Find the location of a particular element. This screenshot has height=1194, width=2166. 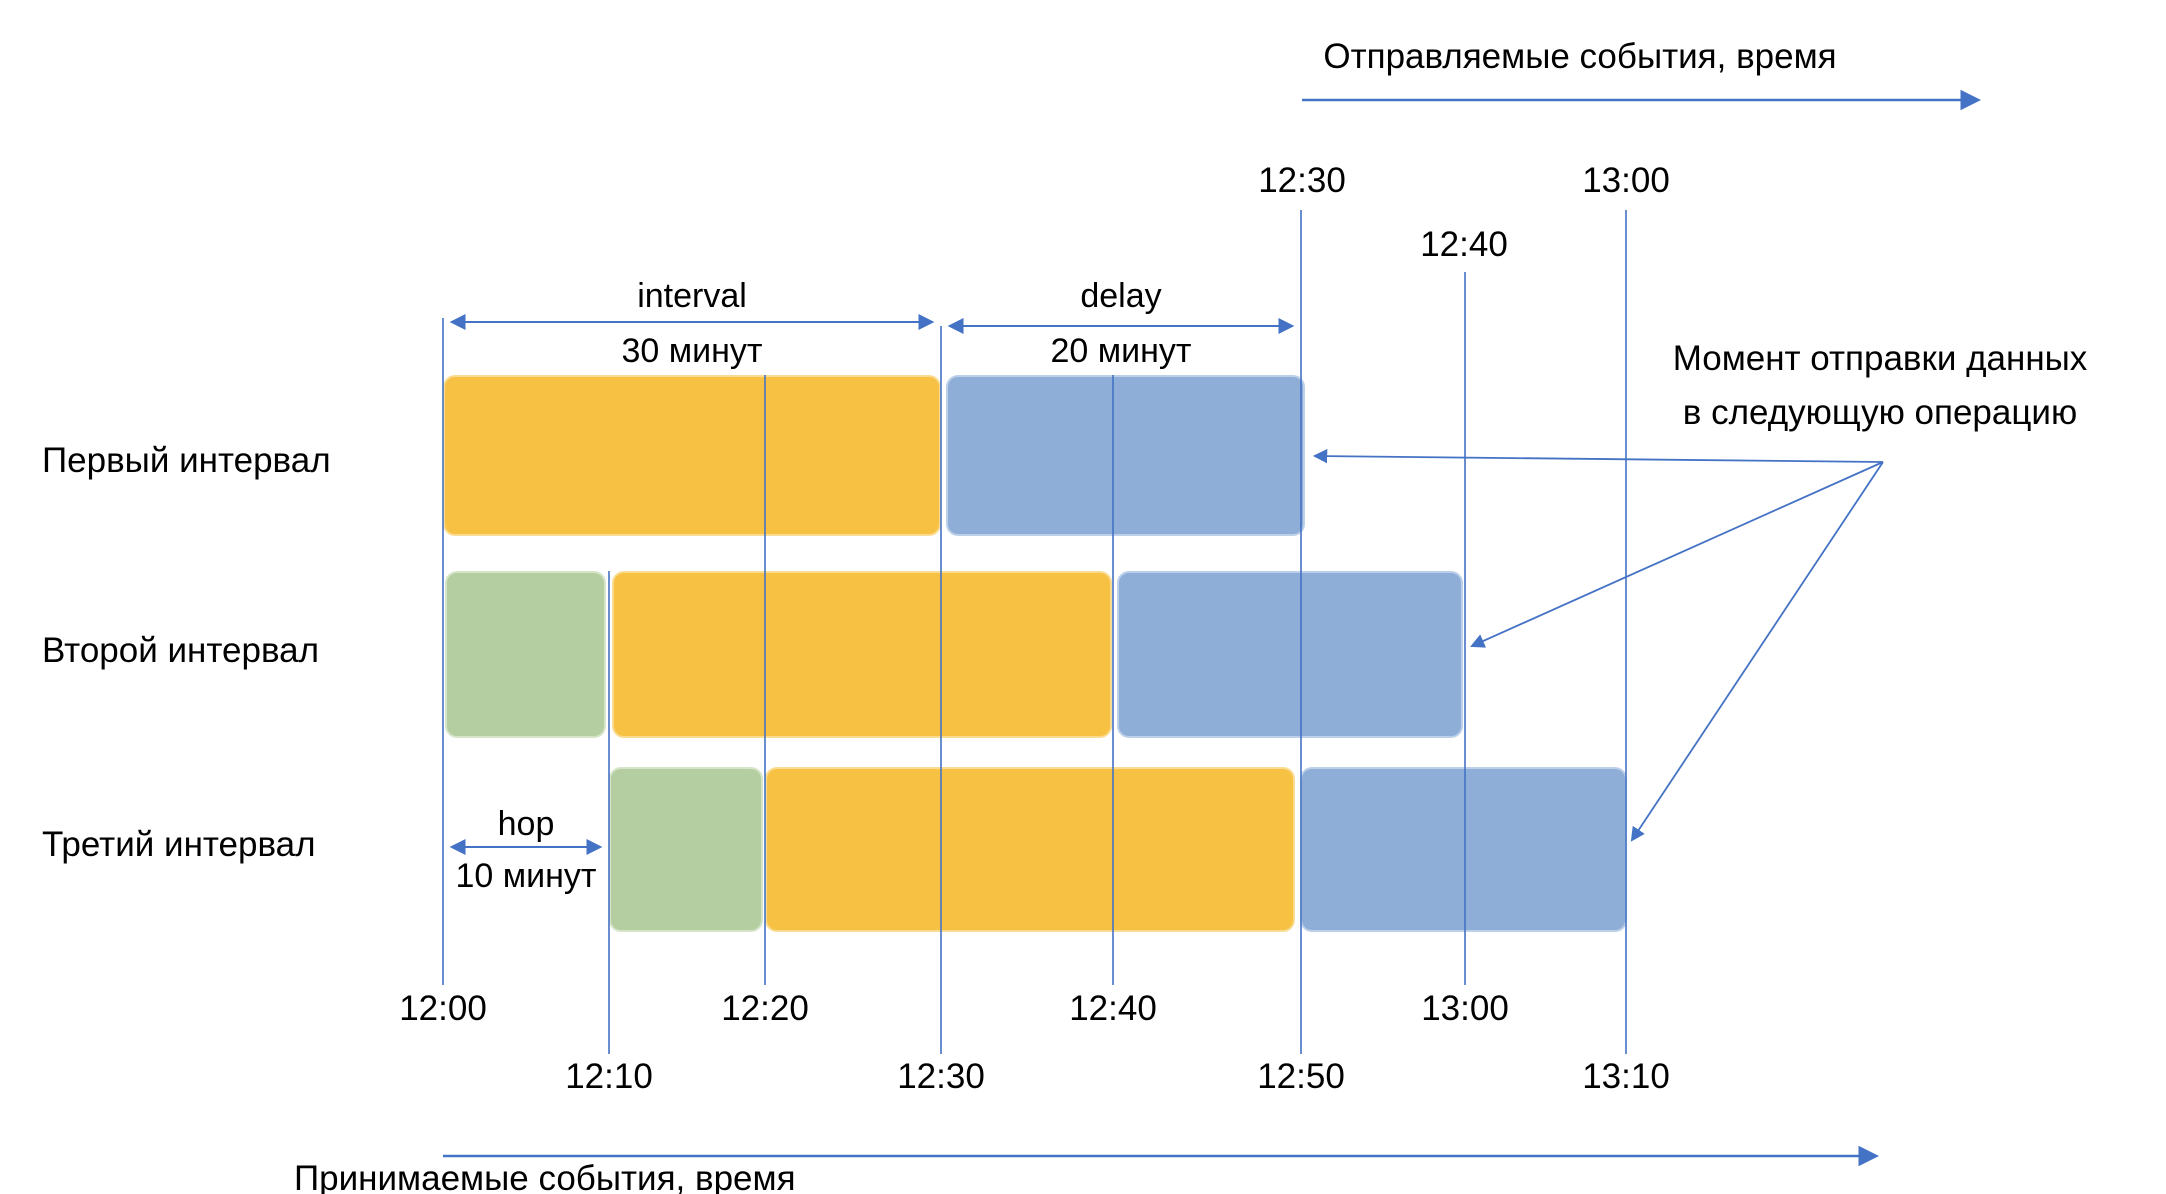

bottom-tick-1210: 12:10 is located at coordinates (609, 1076).